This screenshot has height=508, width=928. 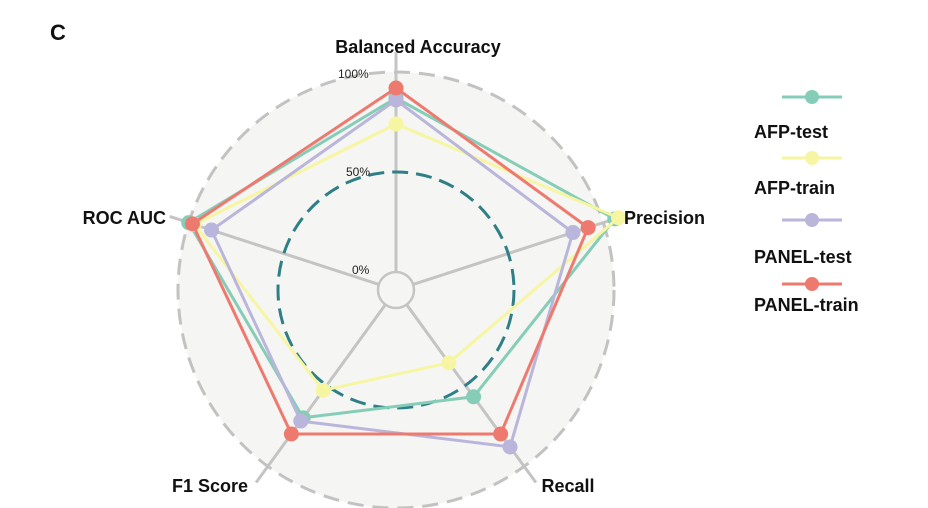 What do you see at coordinates (803, 257) in the screenshot?
I see `legend-label: PANEL-test` at bounding box center [803, 257].